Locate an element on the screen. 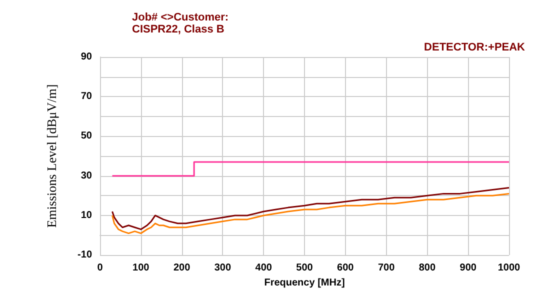  y-tick-label: 30 is located at coordinates (86, 176).